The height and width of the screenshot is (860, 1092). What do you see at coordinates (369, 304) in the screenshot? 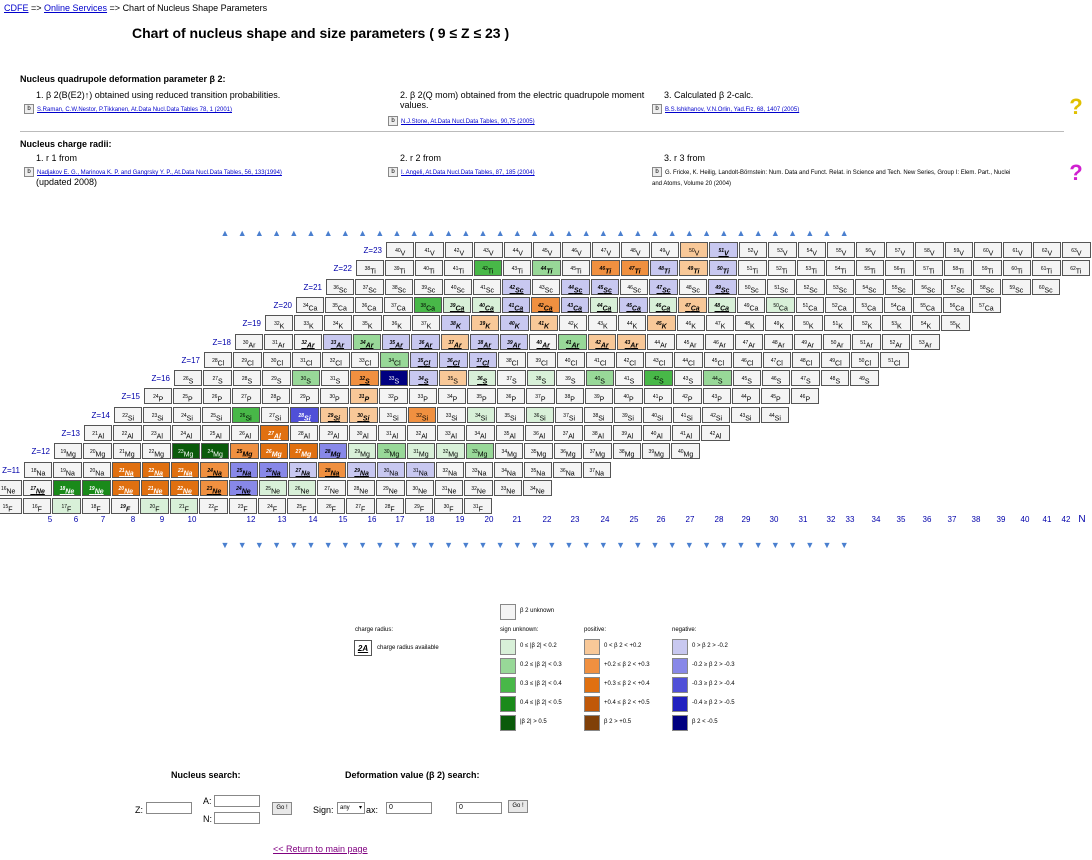
I see `nuclide-cell: 36Ca` at bounding box center [369, 304].